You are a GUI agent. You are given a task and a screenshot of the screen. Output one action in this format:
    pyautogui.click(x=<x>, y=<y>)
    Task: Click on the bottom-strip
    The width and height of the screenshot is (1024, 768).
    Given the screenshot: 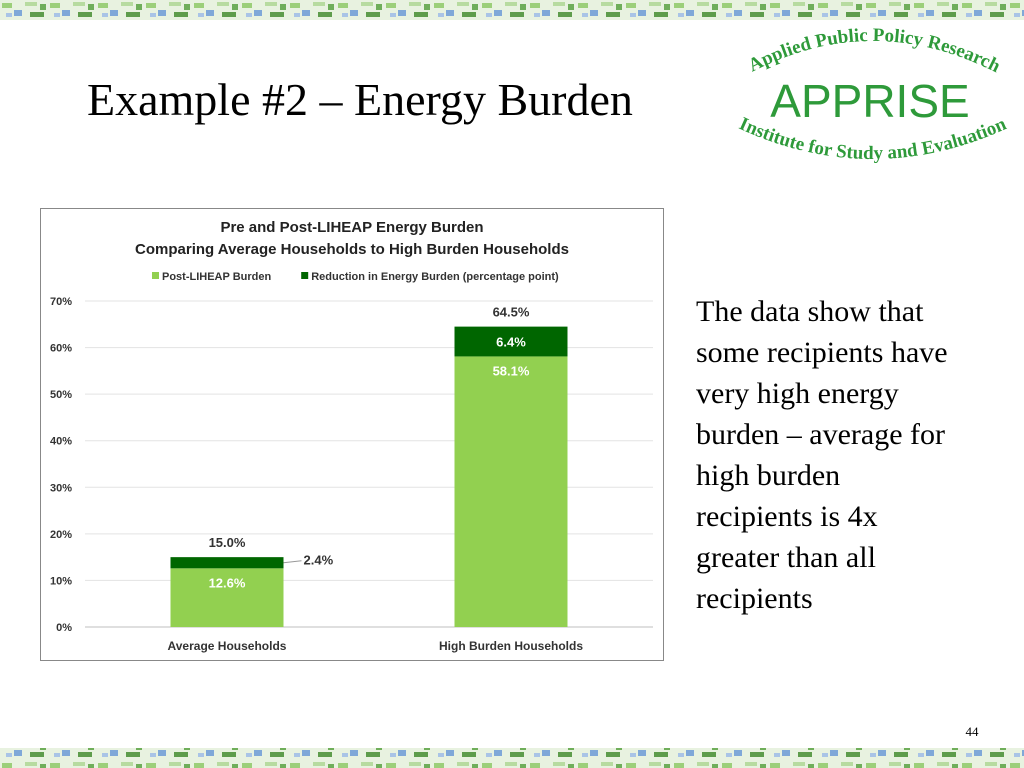 What is the action you would take?
    pyautogui.click(x=512, y=758)
    